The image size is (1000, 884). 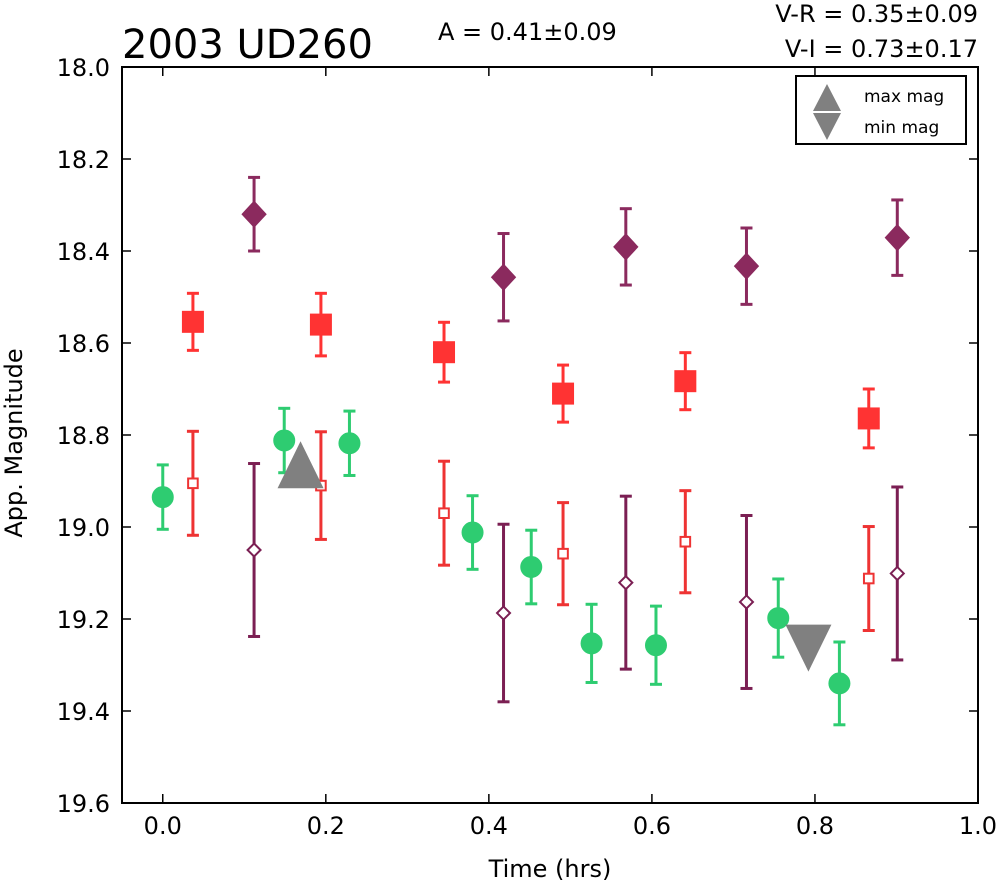 What do you see at coordinates (978, 826) in the screenshot?
I see `x-tick-label: 1.0` at bounding box center [978, 826].